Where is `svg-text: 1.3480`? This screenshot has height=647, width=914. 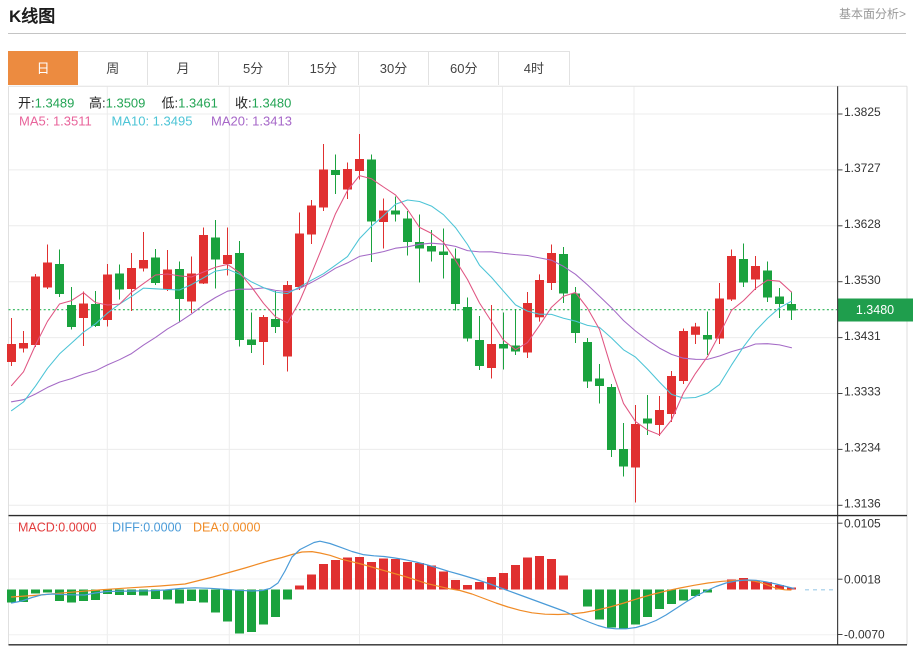 svg-text: 1.3480 is located at coordinates (875, 310).